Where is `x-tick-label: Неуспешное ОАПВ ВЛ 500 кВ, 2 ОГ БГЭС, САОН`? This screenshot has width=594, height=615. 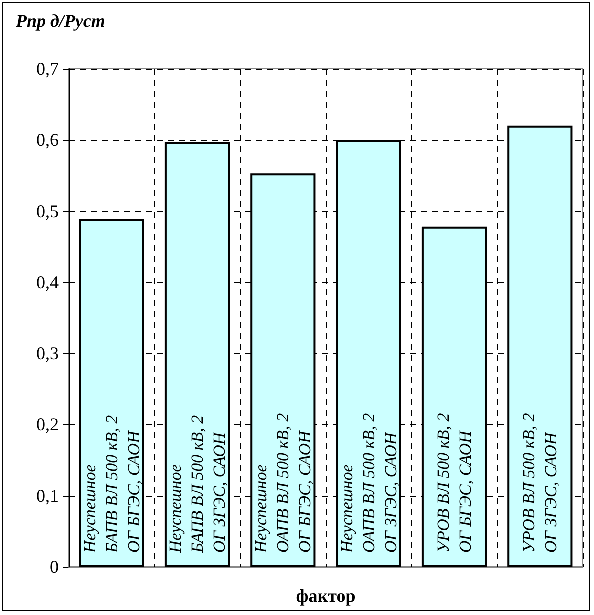
x-tick-label: Неуспешное ОАПВ ВЛ 500 кВ, 2 ОГ БГЭС, САОН is located at coordinates (283, 481).